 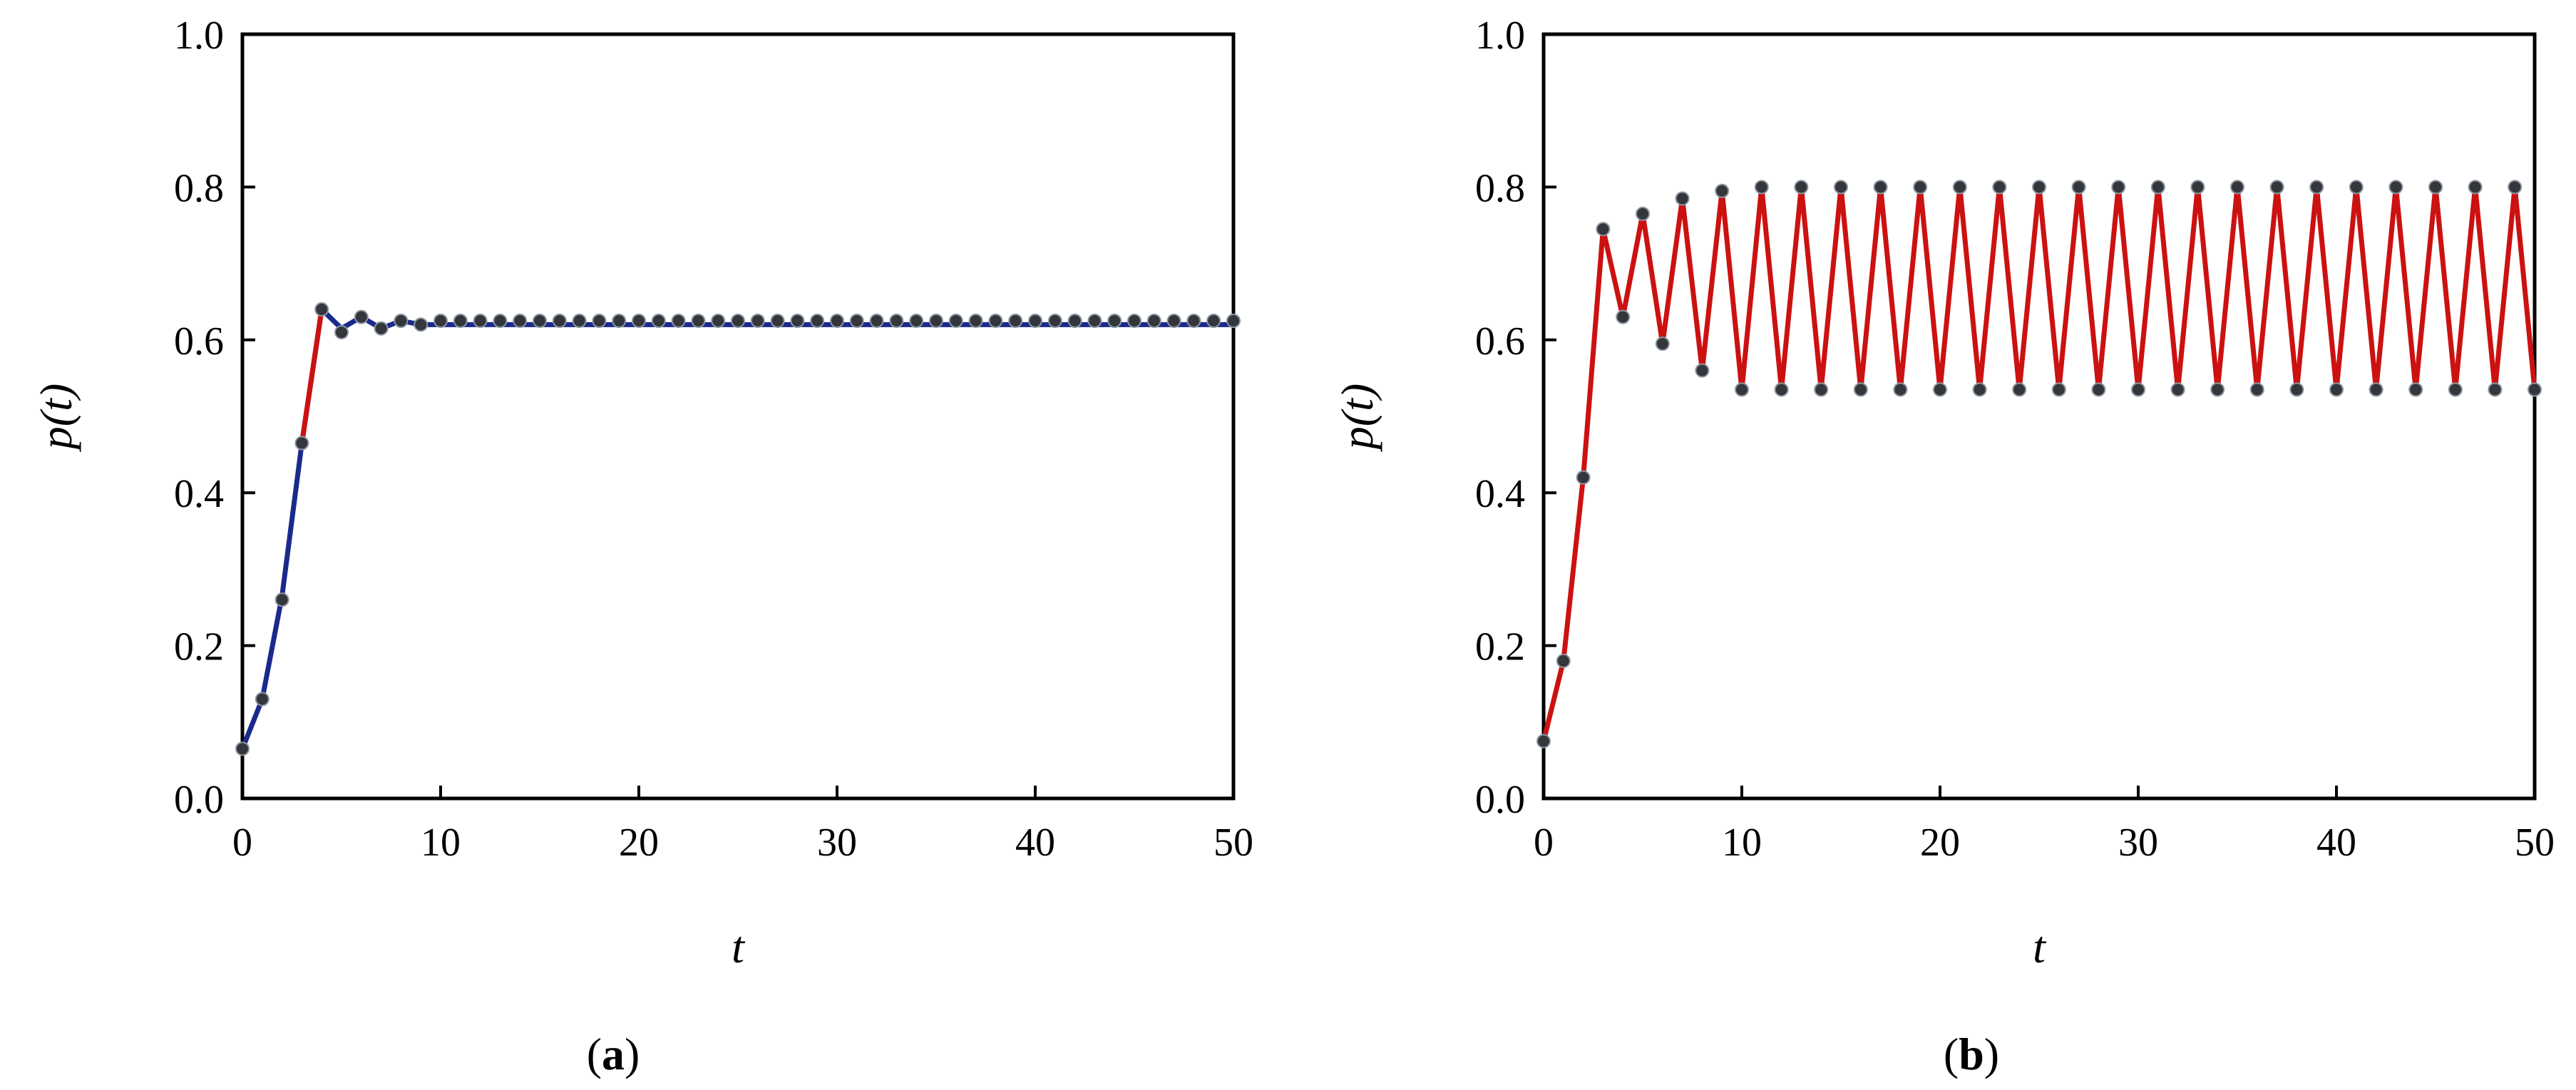 I want to click on x-axis-title: t, so click(x=2040, y=947).